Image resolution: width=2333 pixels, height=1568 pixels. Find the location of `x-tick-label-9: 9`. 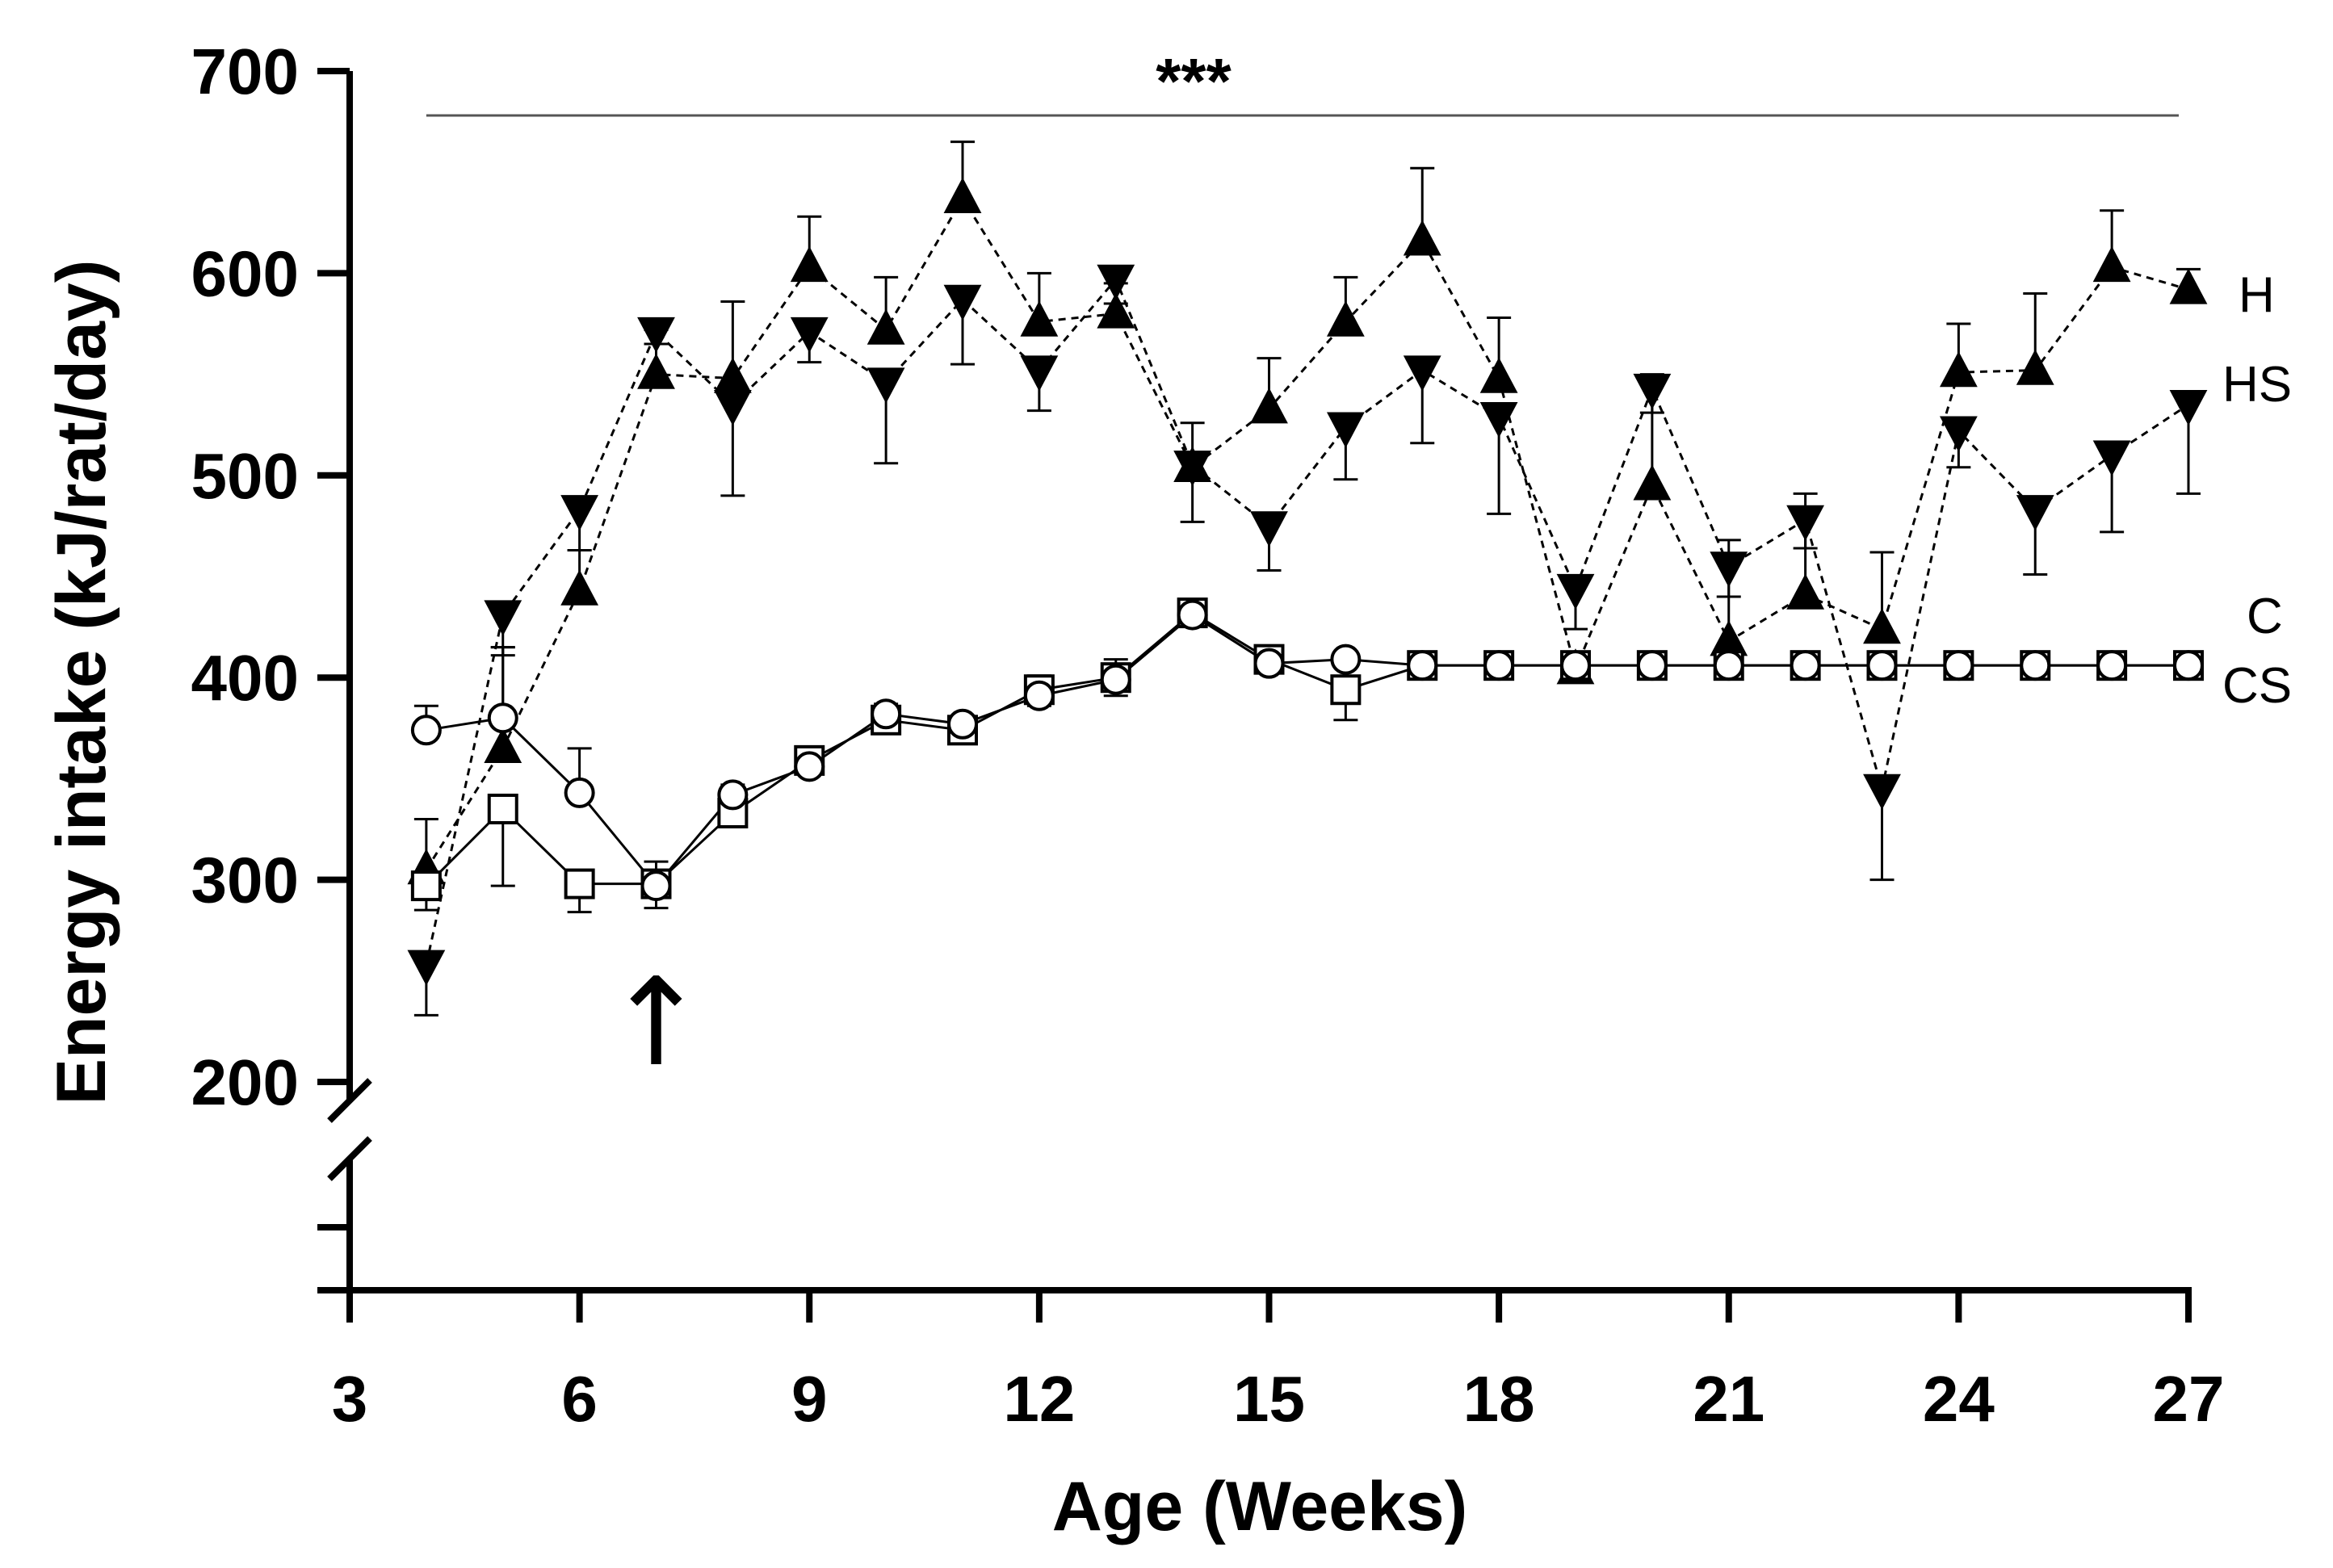

x-tick-label-9: 9 is located at coordinates (809, 1399).